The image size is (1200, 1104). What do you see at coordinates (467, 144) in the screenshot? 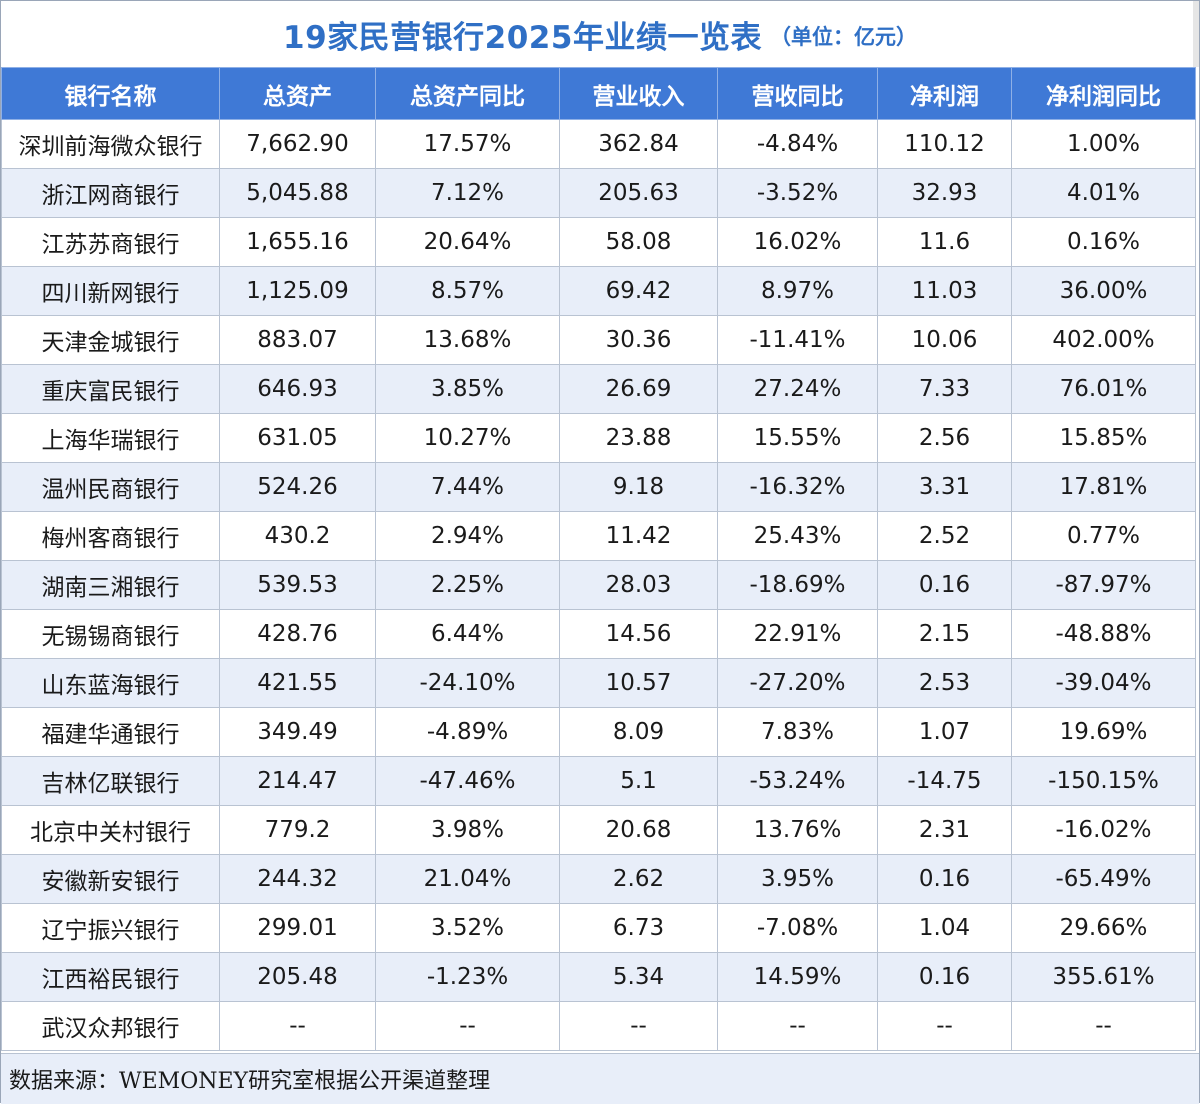
I see `total-assets-yoy-cell: 17.57%` at bounding box center [467, 144].